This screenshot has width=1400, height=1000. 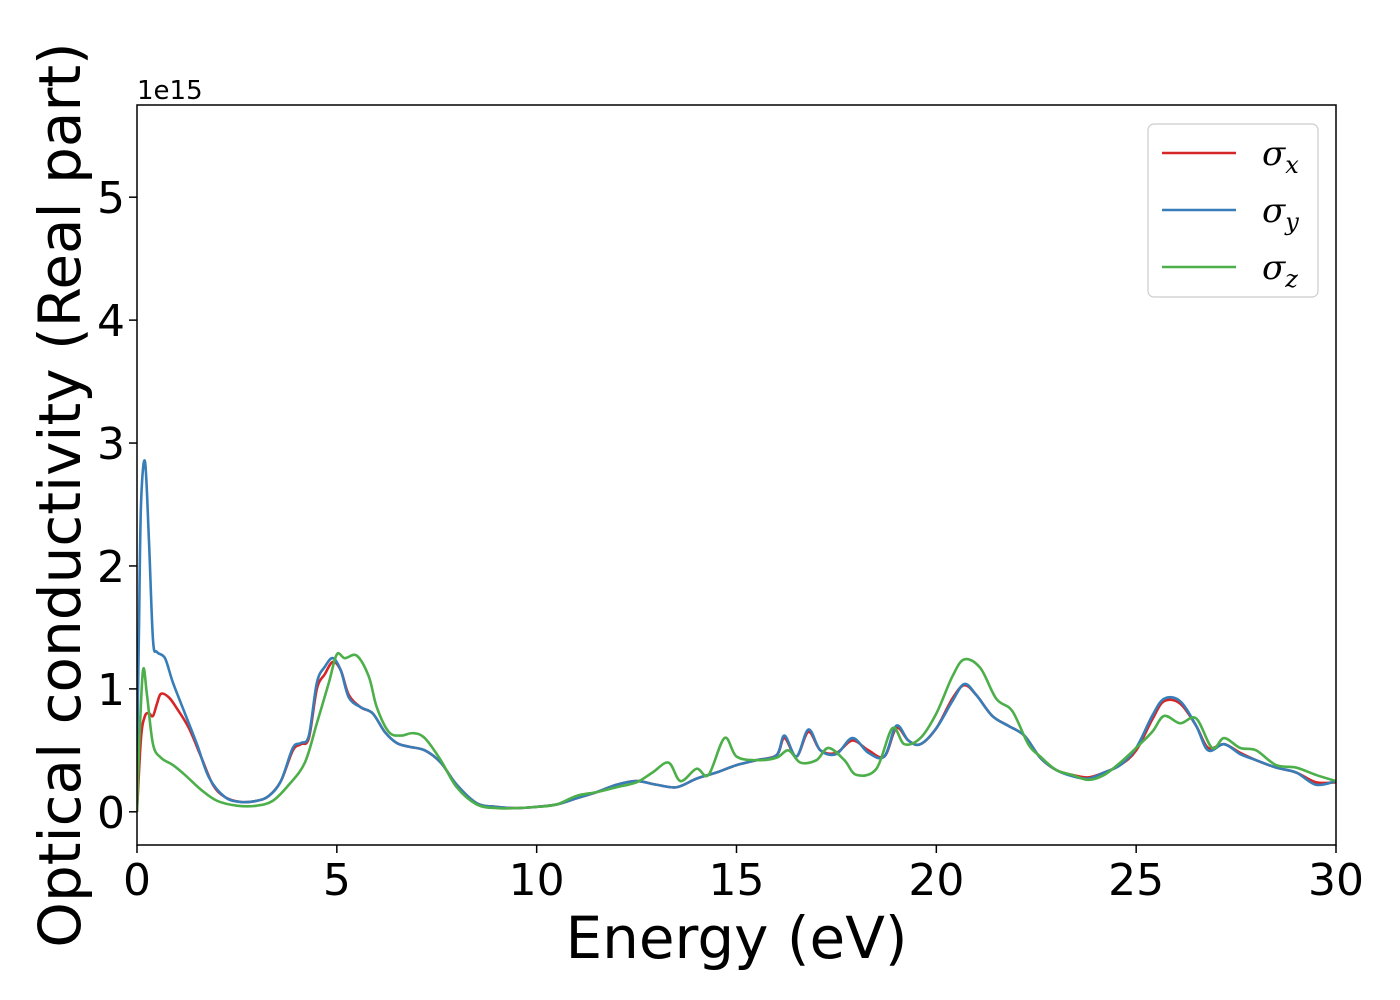 I want to click on y-tick-label: 1, so click(x=111, y=690).